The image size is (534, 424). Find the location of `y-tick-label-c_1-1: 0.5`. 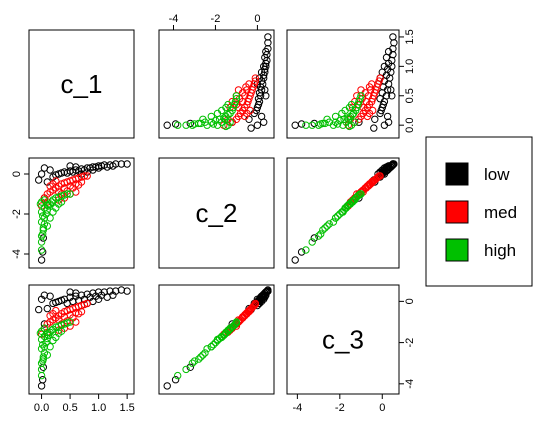

y-tick-label-c_1-1: 0.5 is located at coordinates (410, 95).